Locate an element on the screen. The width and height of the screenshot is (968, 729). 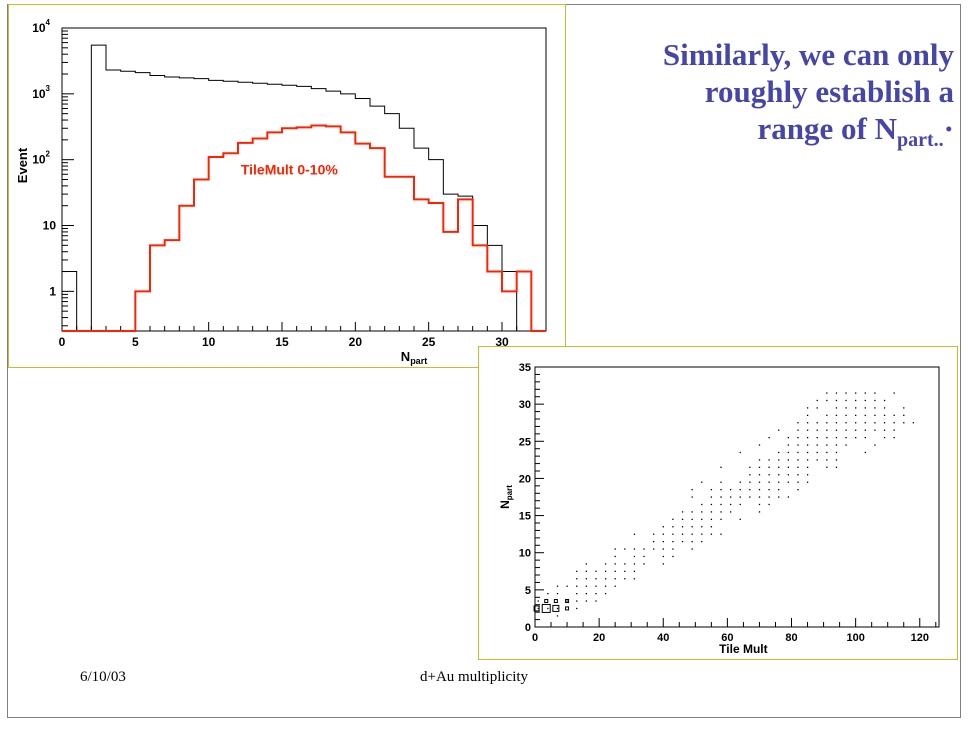
x-tick-label: 40 is located at coordinates (663, 638).